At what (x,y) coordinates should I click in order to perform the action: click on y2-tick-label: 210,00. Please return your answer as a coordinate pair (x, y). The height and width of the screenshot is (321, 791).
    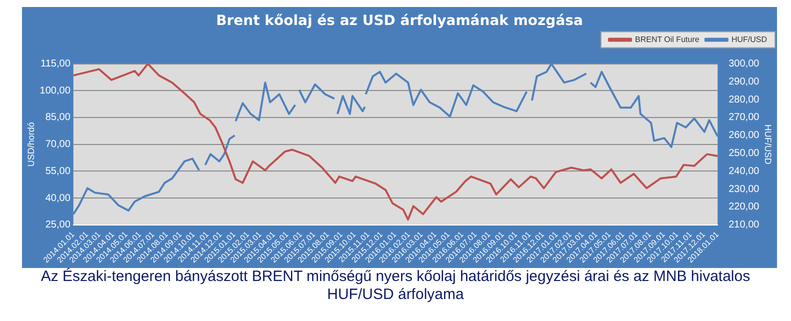
    Looking at the image, I should click on (744, 225).